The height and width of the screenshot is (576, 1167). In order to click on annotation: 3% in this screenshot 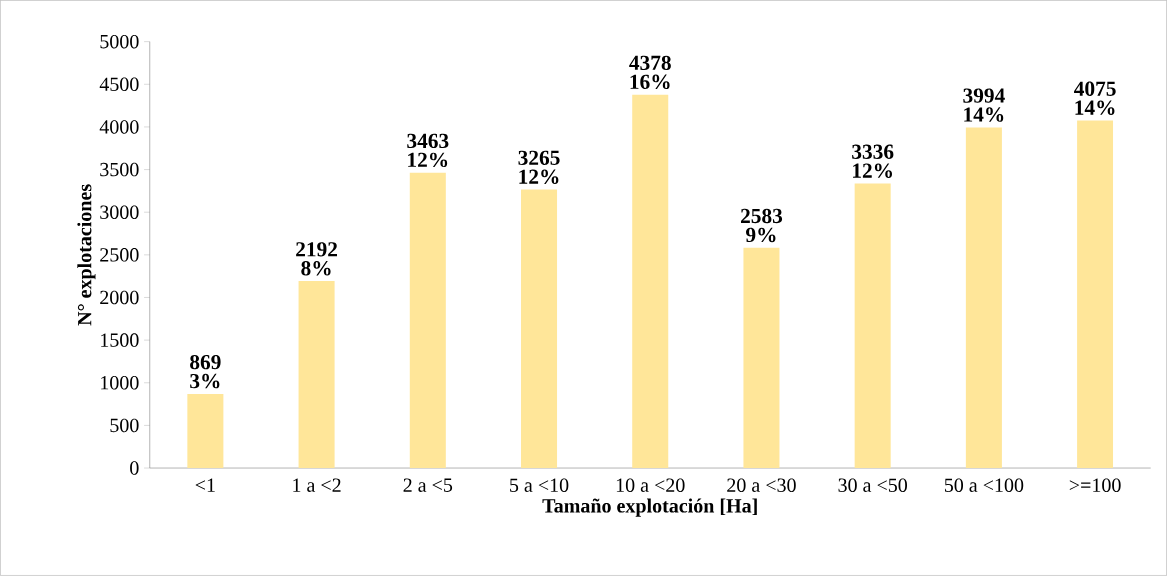, I will do `click(205, 381)`.